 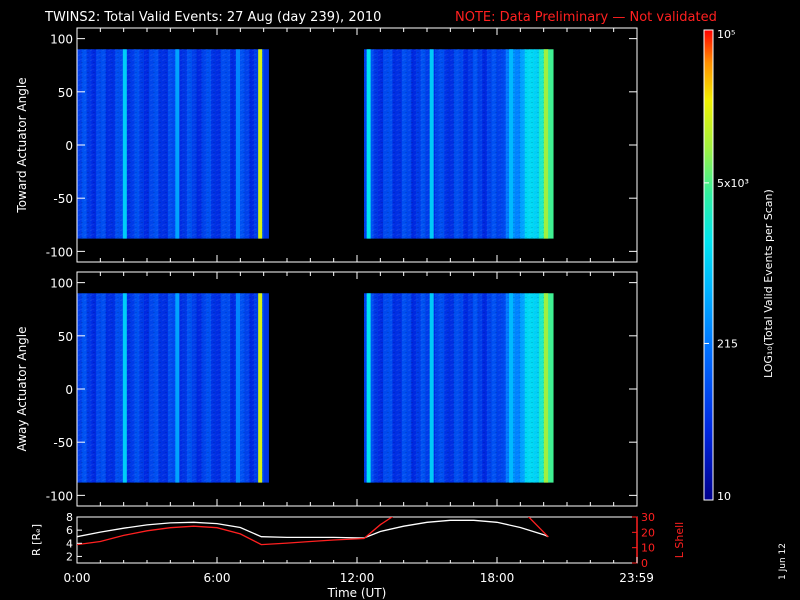 What do you see at coordinates (217, 578) in the screenshot?
I see `xtick-label: 6:00` at bounding box center [217, 578].